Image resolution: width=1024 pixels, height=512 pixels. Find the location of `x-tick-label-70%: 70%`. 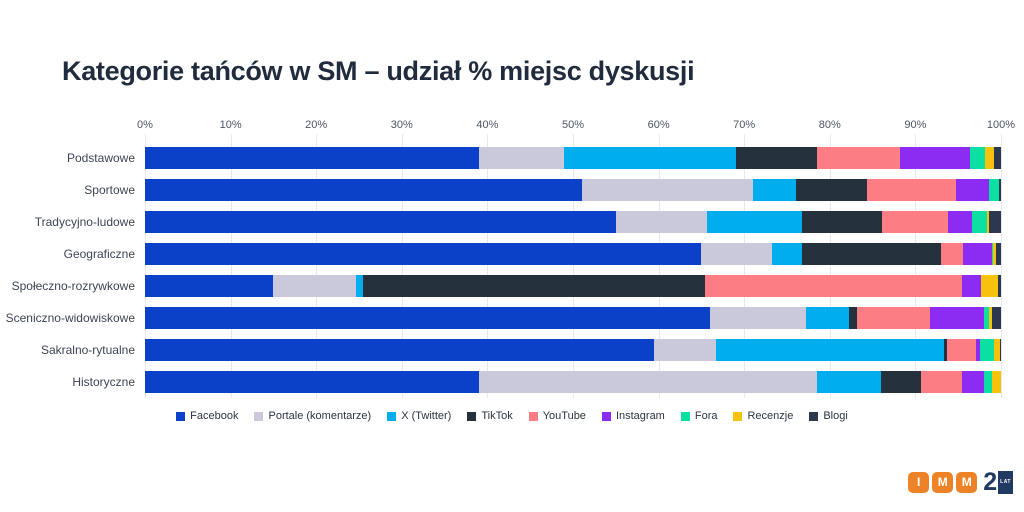

x-tick-label-70%: 70% is located at coordinates (744, 125).